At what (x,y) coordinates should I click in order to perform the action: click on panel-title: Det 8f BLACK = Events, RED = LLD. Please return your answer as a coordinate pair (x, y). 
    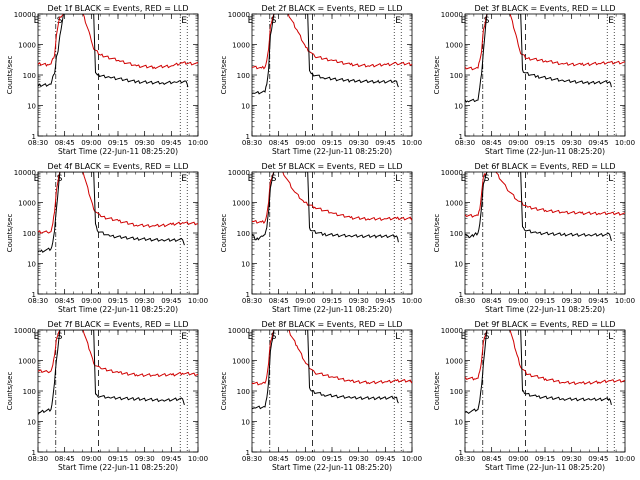
    Looking at the image, I should click on (331, 324).